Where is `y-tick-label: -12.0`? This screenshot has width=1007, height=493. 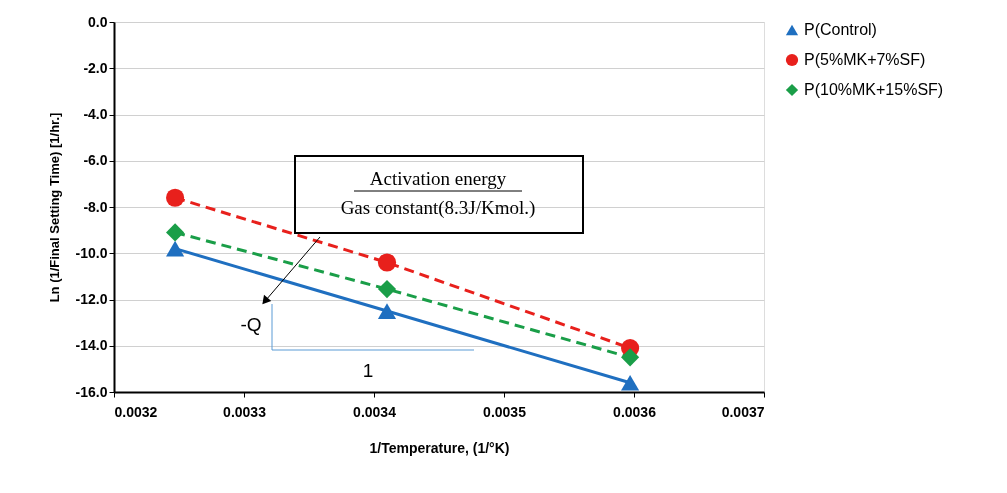
y-tick-label: -12.0 is located at coordinates (91, 299).